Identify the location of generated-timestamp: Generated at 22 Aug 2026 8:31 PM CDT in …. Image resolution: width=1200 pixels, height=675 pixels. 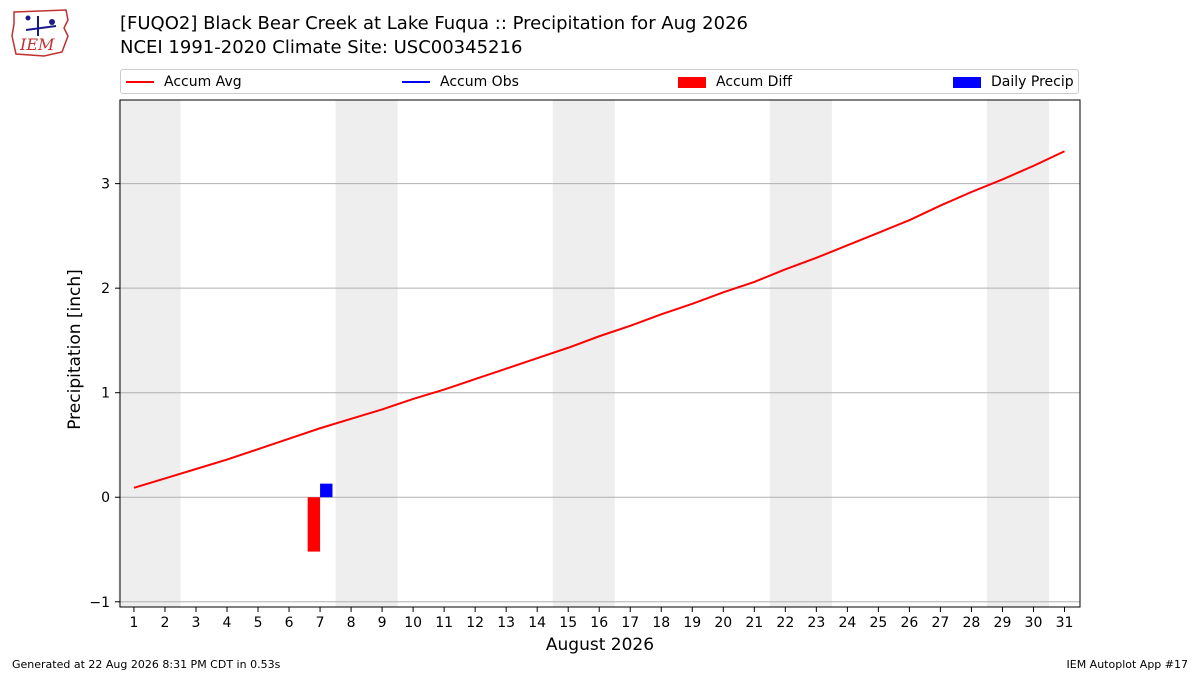
(146, 664).